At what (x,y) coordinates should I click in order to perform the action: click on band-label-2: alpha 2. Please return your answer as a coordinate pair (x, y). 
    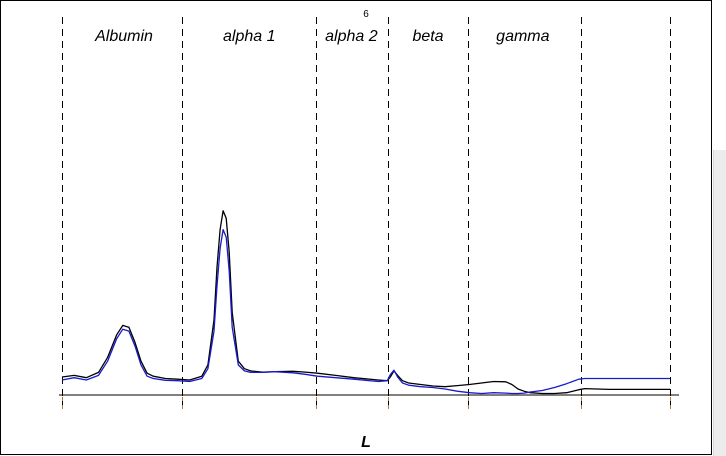
    Looking at the image, I should click on (351, 36).